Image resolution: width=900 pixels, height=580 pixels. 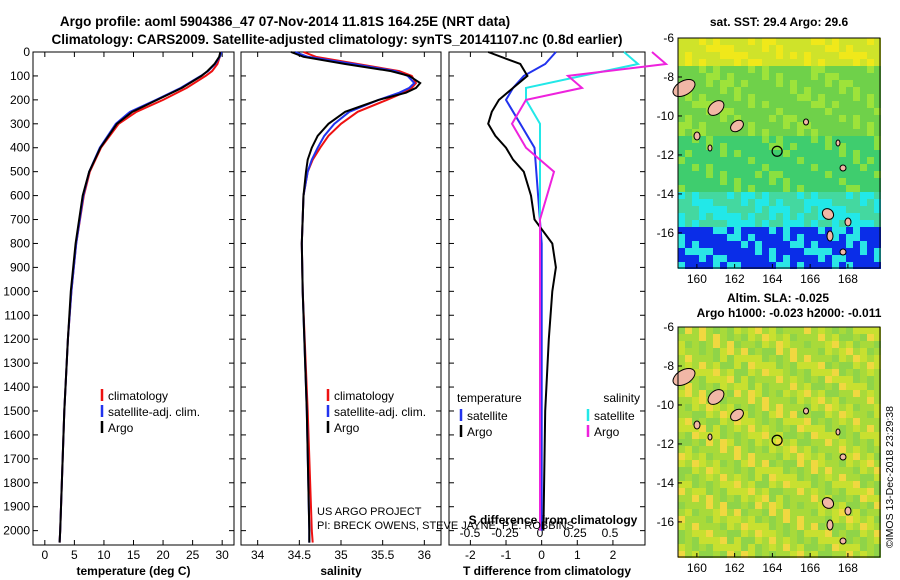 What do you see at coordinates (547, 571) in the screenshot?
I see `x-axis-label: T difference from climatology` at bounding box center [547, 571].